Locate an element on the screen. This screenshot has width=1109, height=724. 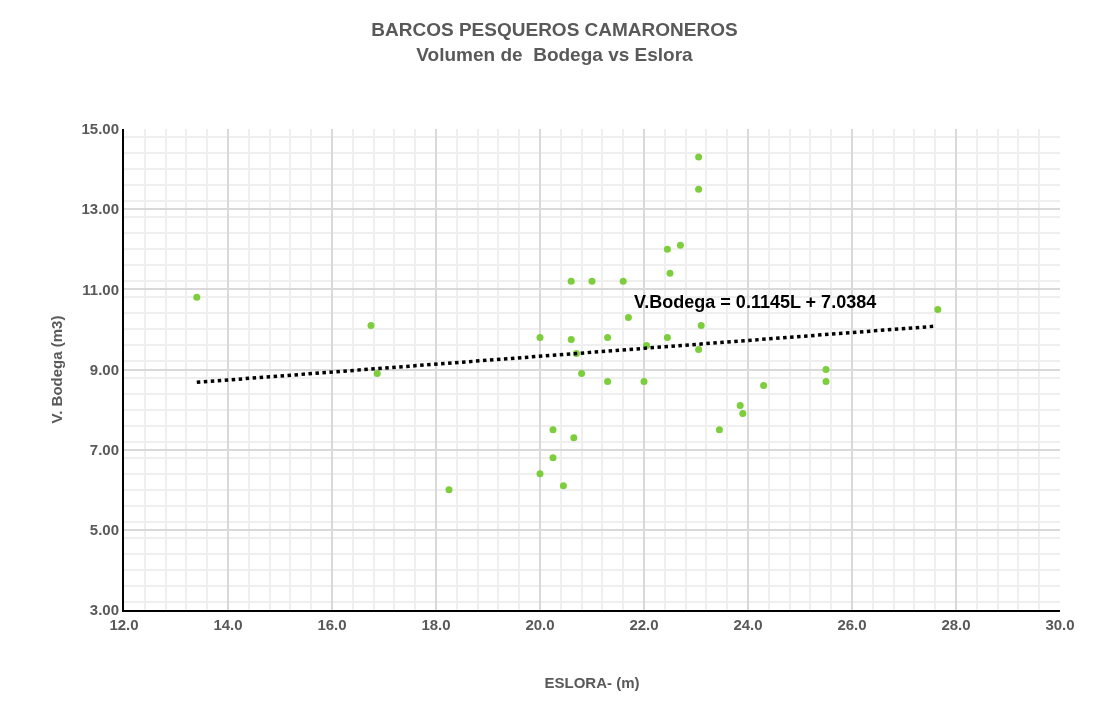
y-tick-label: 3.00 is located at coordinates (104, 610).